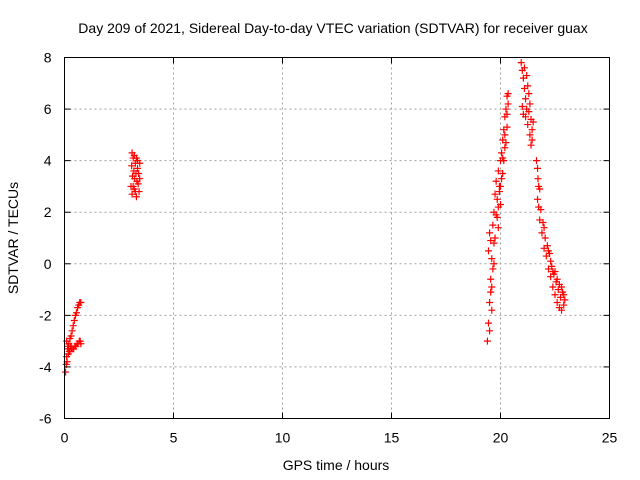 This screenshot has width=640, height=480. What do you see at coordinates (48, 58) in the screenshot?
I see `y-tick-label: 8` at bounding box center [48, 58].